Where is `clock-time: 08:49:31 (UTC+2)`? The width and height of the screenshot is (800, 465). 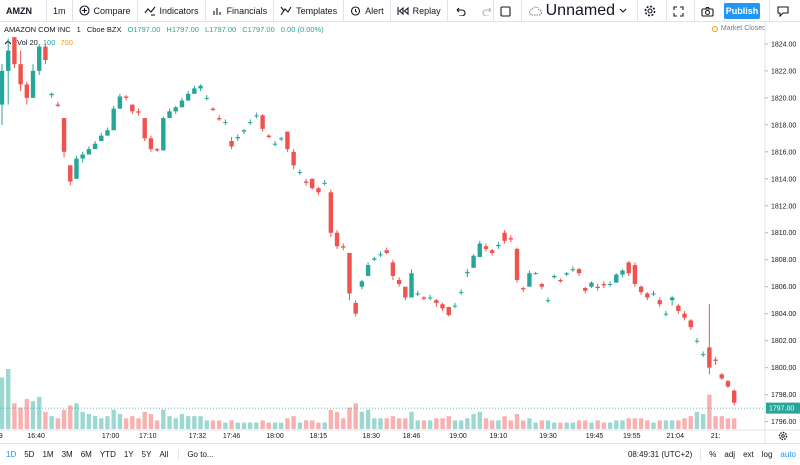
clock-time: 08:49:31 (UTC+2) is located at coordinates (660, 454).